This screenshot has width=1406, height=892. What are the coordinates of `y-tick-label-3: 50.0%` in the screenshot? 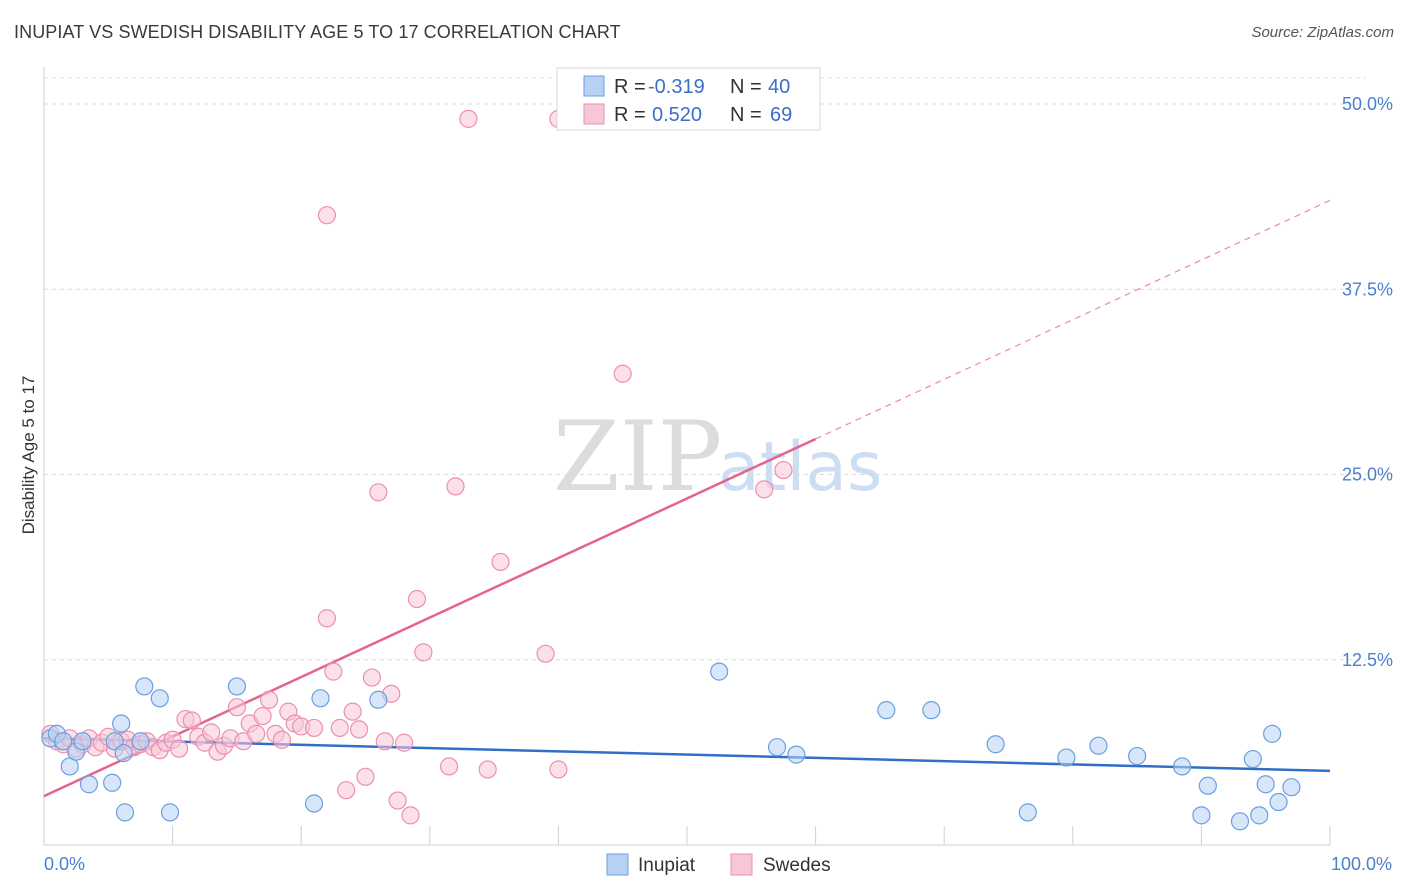 It's located at (1367, 104).